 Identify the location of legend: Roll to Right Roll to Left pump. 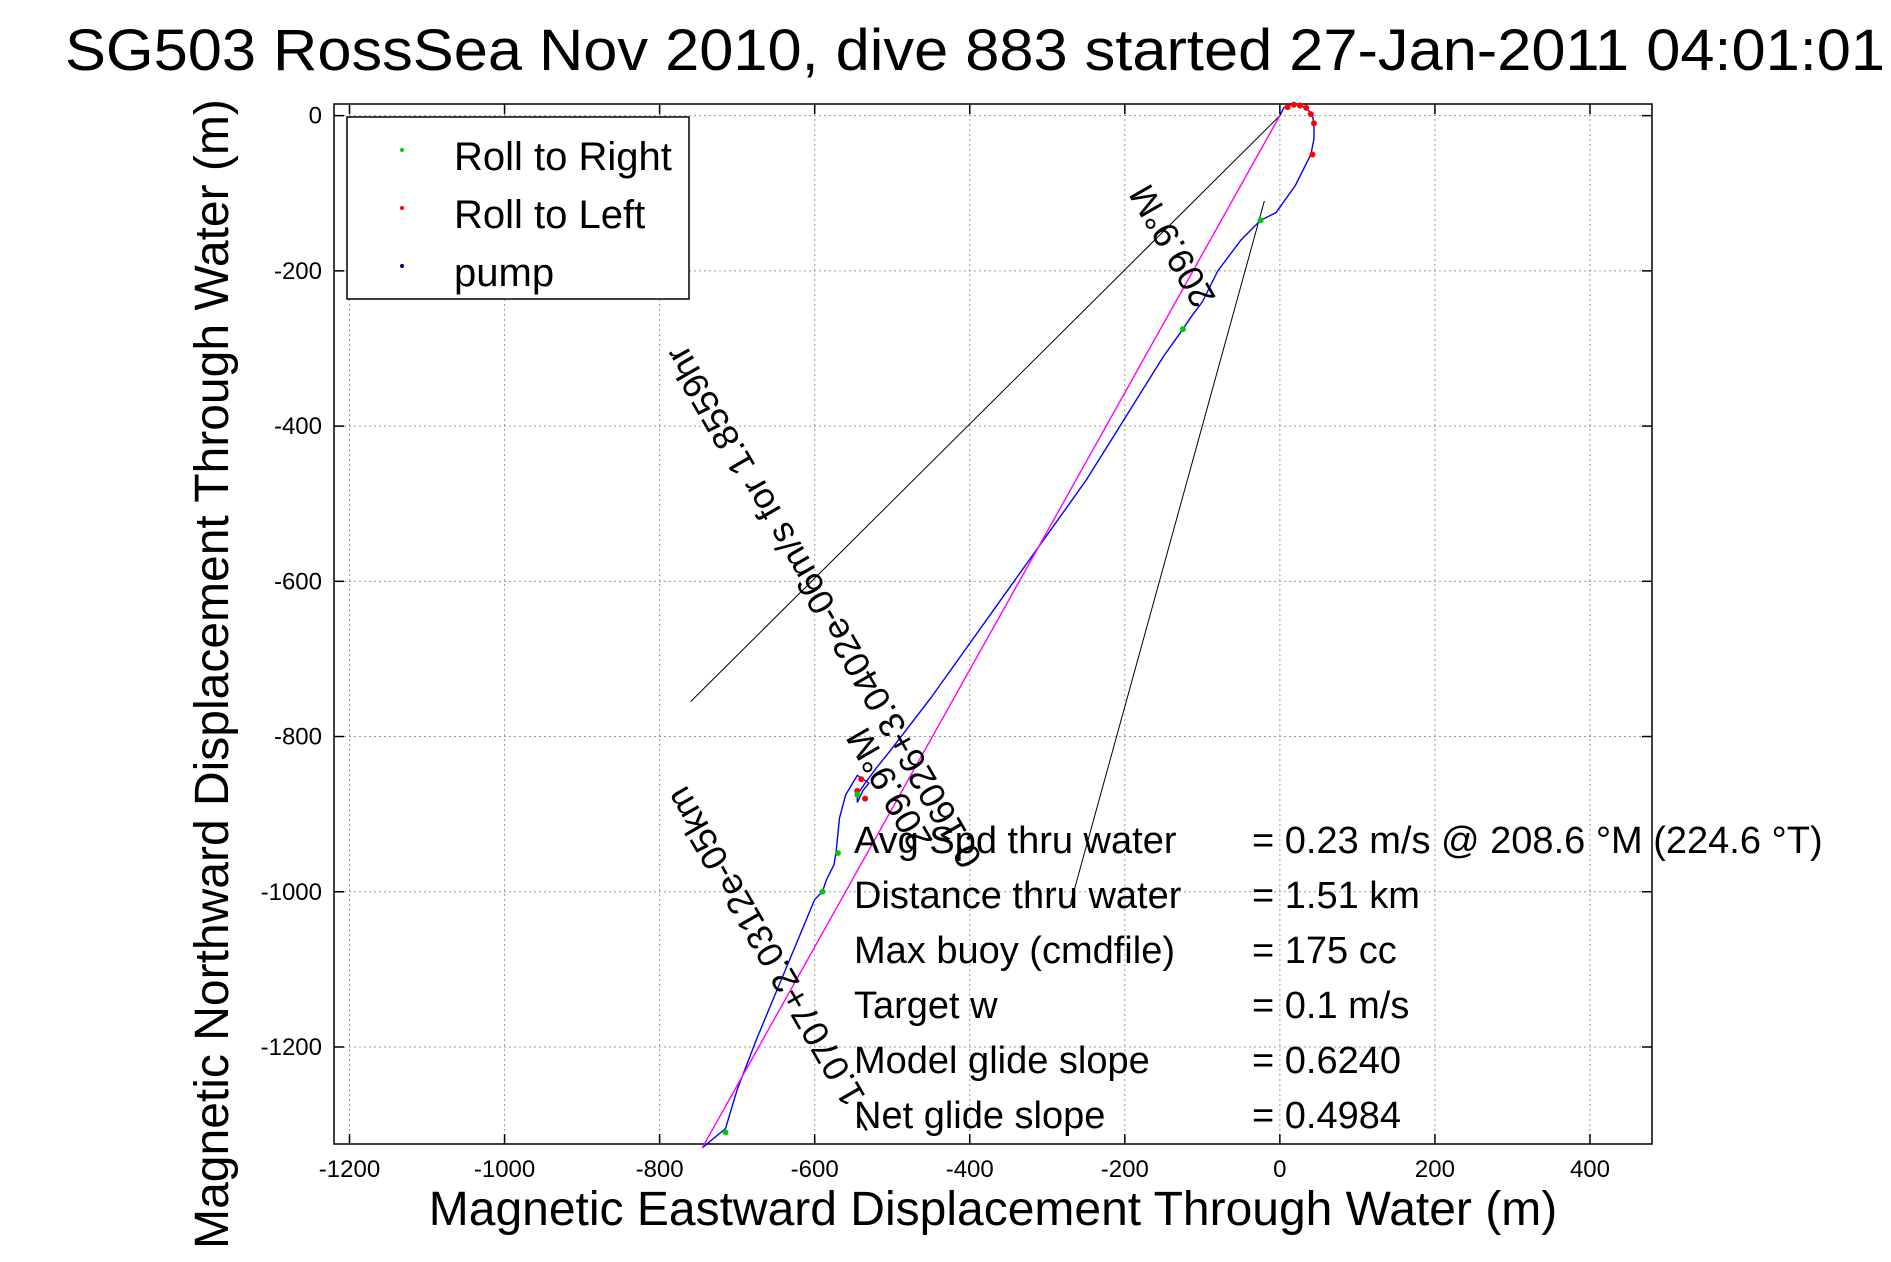
(518, 208).